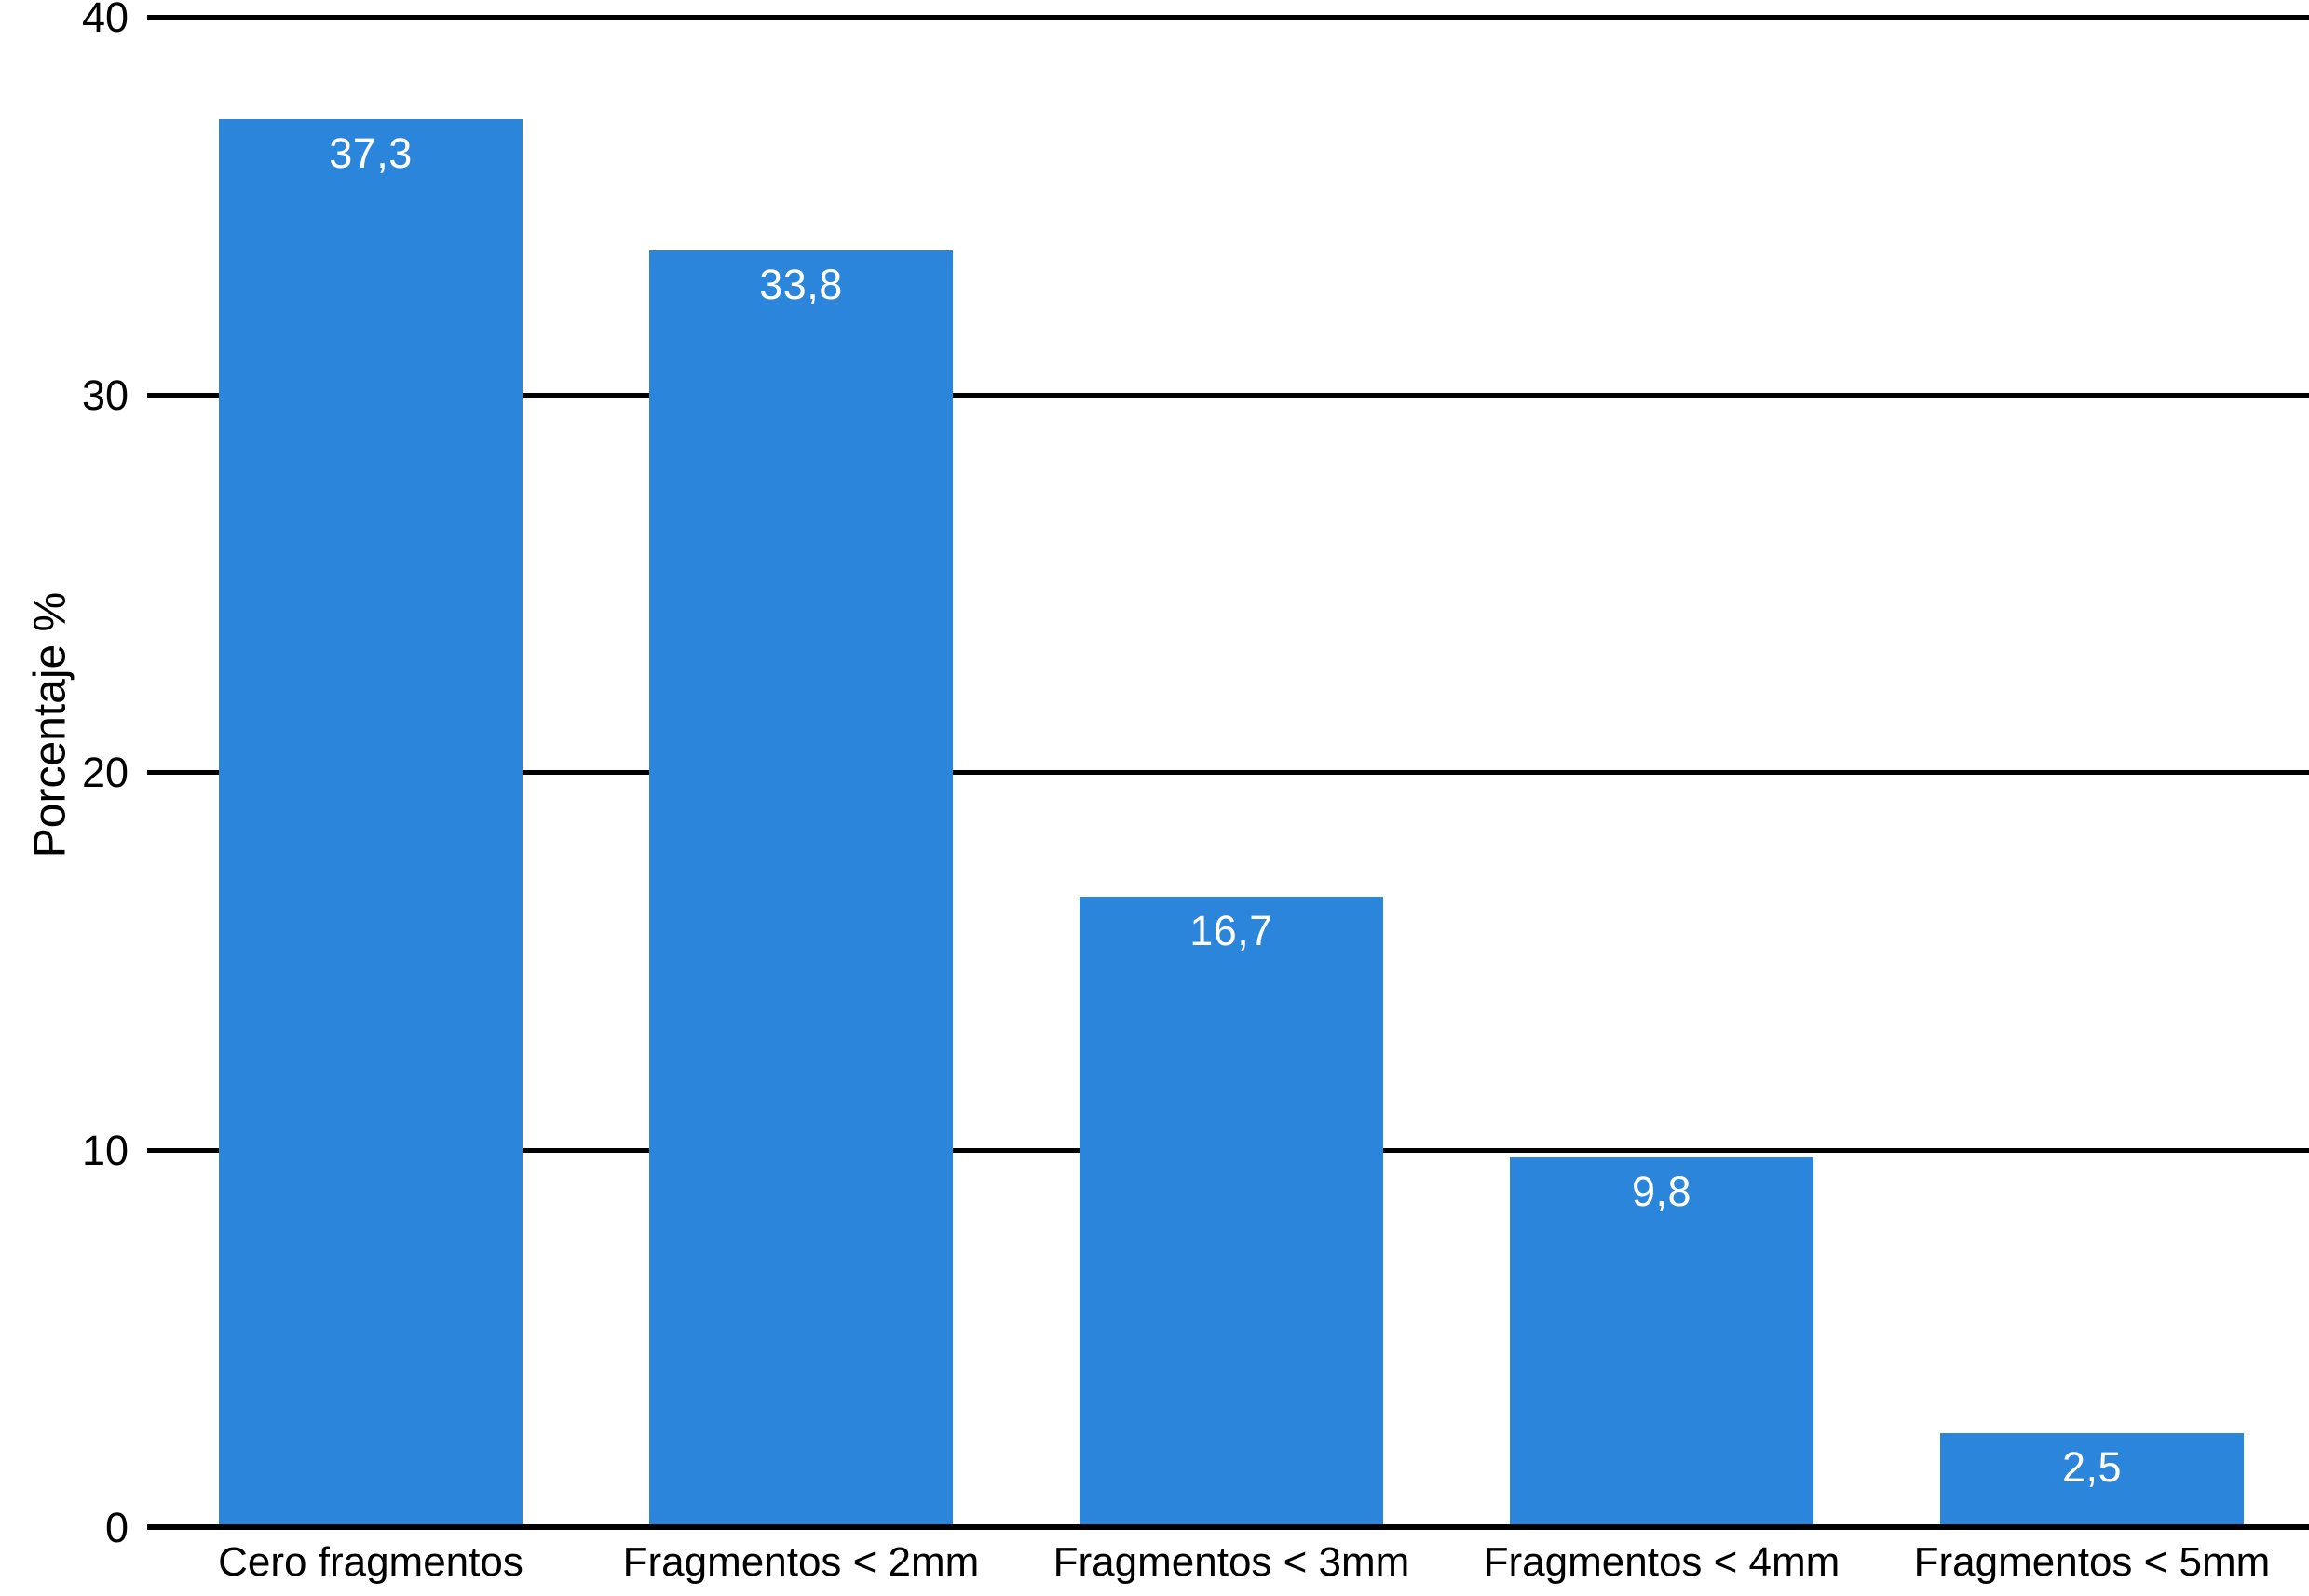  Describe the element at coordinates (2092, 1466) in the screenshot. I see `bar-value-label: 2,5` at that location.